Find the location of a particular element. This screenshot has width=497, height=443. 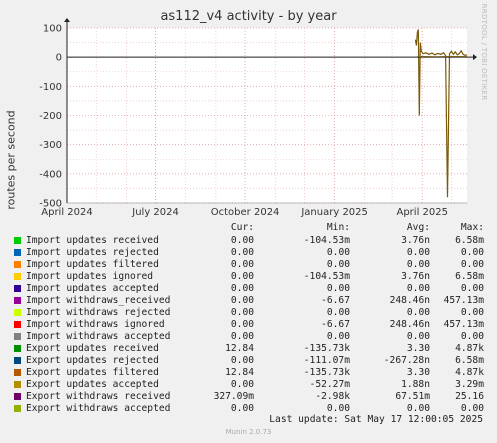

y-tick-label: 100 is located at coordinates (52, 29).